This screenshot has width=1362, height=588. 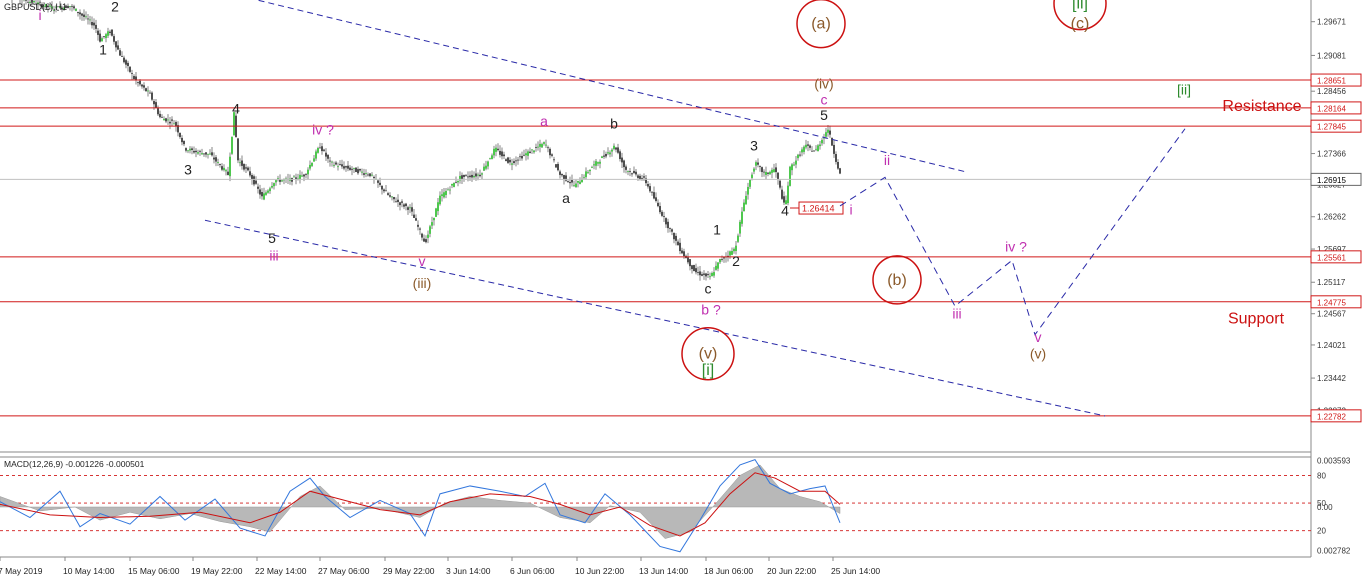 I want to click on y-tick-label: 1.25117, so click(x=1331, y=282).